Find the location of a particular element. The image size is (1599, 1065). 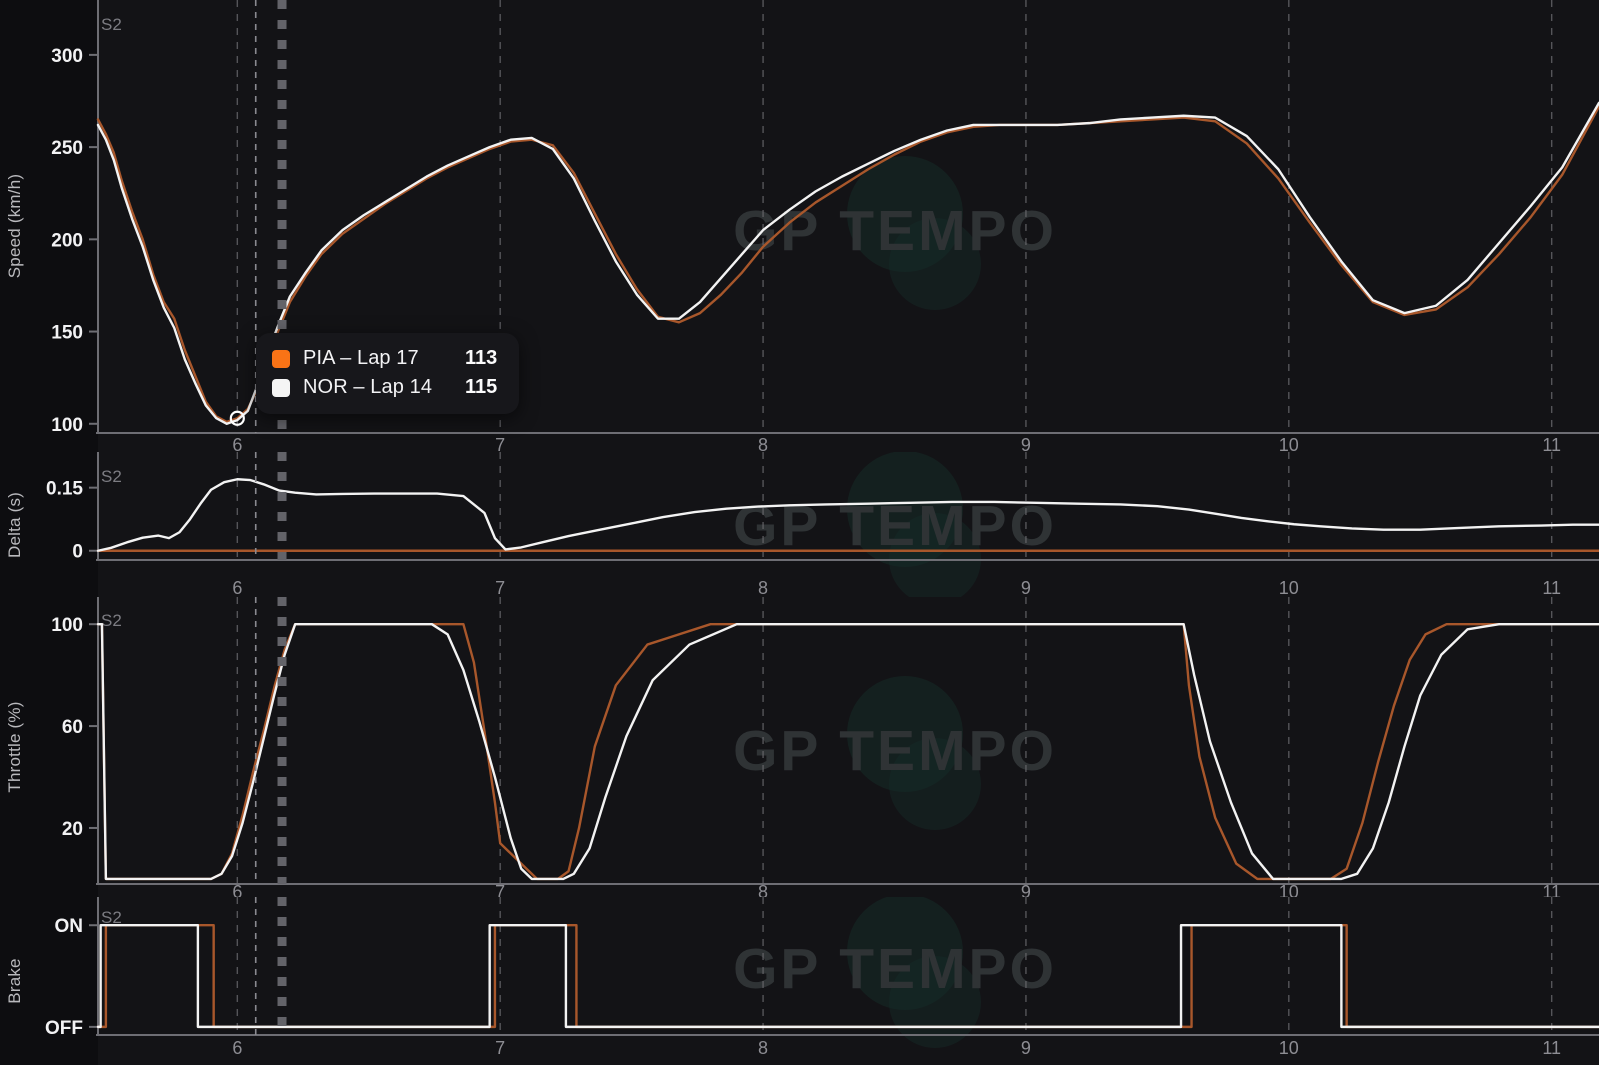

delta-axis-label: Delta (s) is located at coordinates (14, 524).